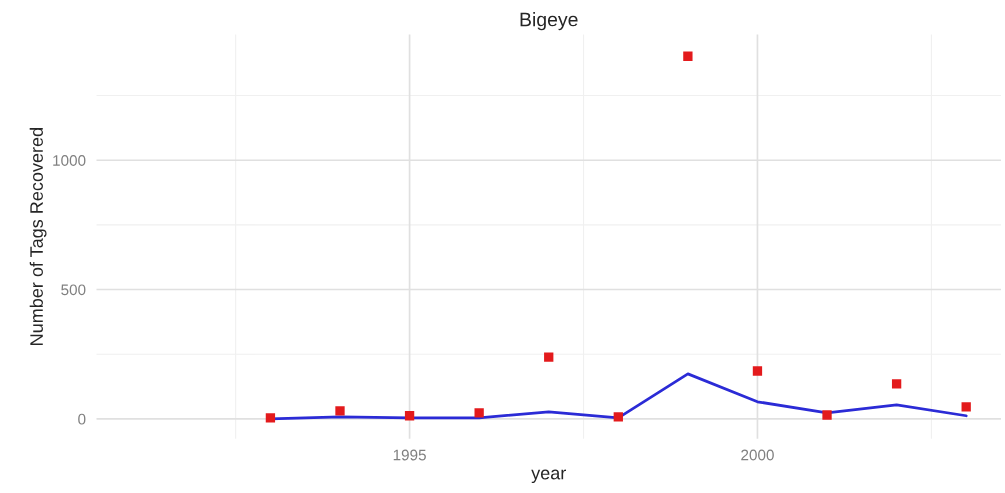  What do you see at coordinates (757, 455) in the screenshot?
I see `x-tick-label: 2000` at bounding box center [757, 455].